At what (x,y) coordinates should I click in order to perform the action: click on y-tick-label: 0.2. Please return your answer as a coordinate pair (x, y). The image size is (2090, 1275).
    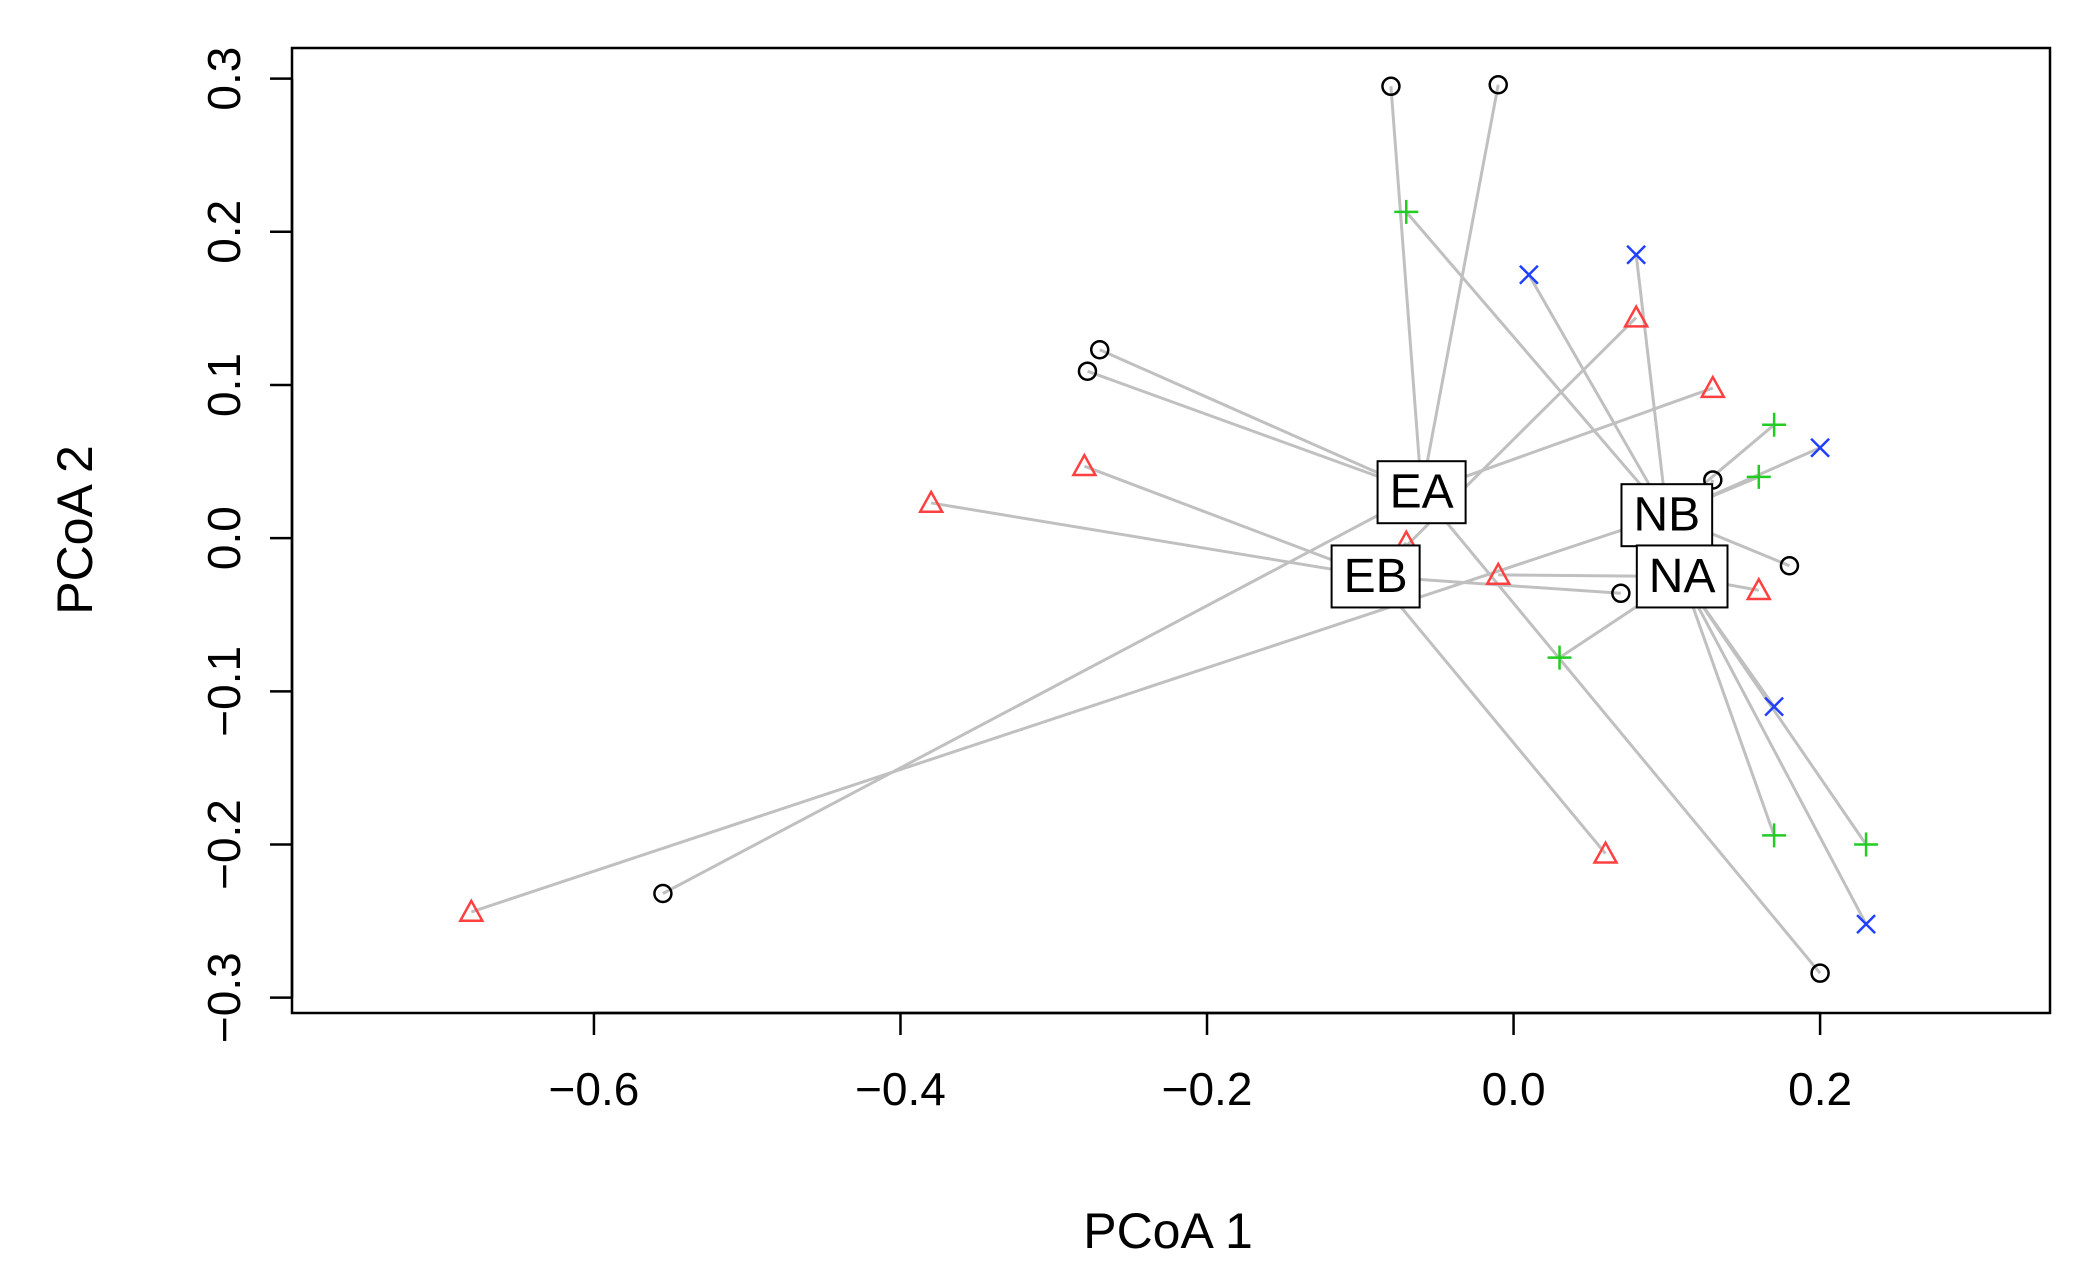
    Looking at the image, I should click on (224, 232).